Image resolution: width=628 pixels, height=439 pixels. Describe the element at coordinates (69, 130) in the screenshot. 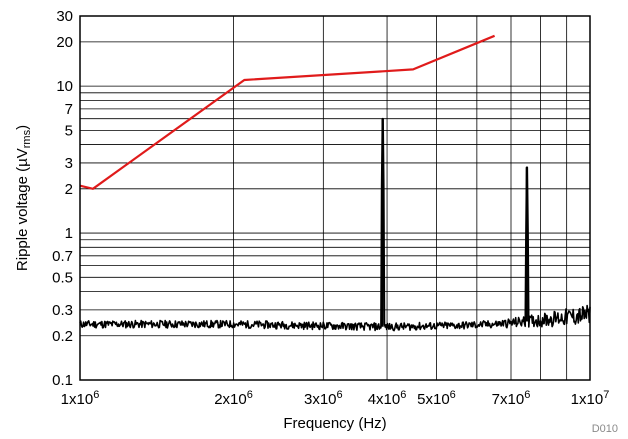

I see `y-tick-label: 5` at that location.